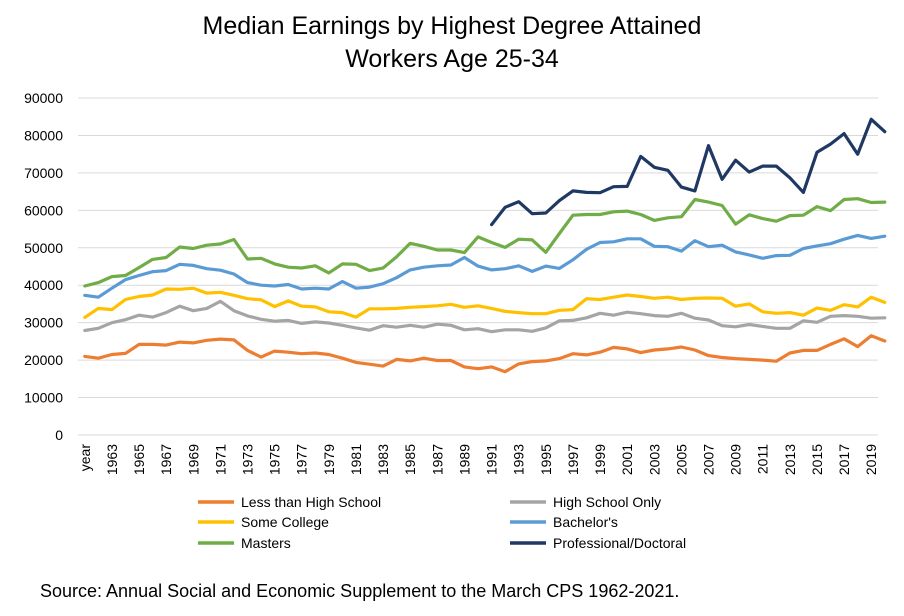  I want to click on y-tick-label: 40000, so click(43, 285).